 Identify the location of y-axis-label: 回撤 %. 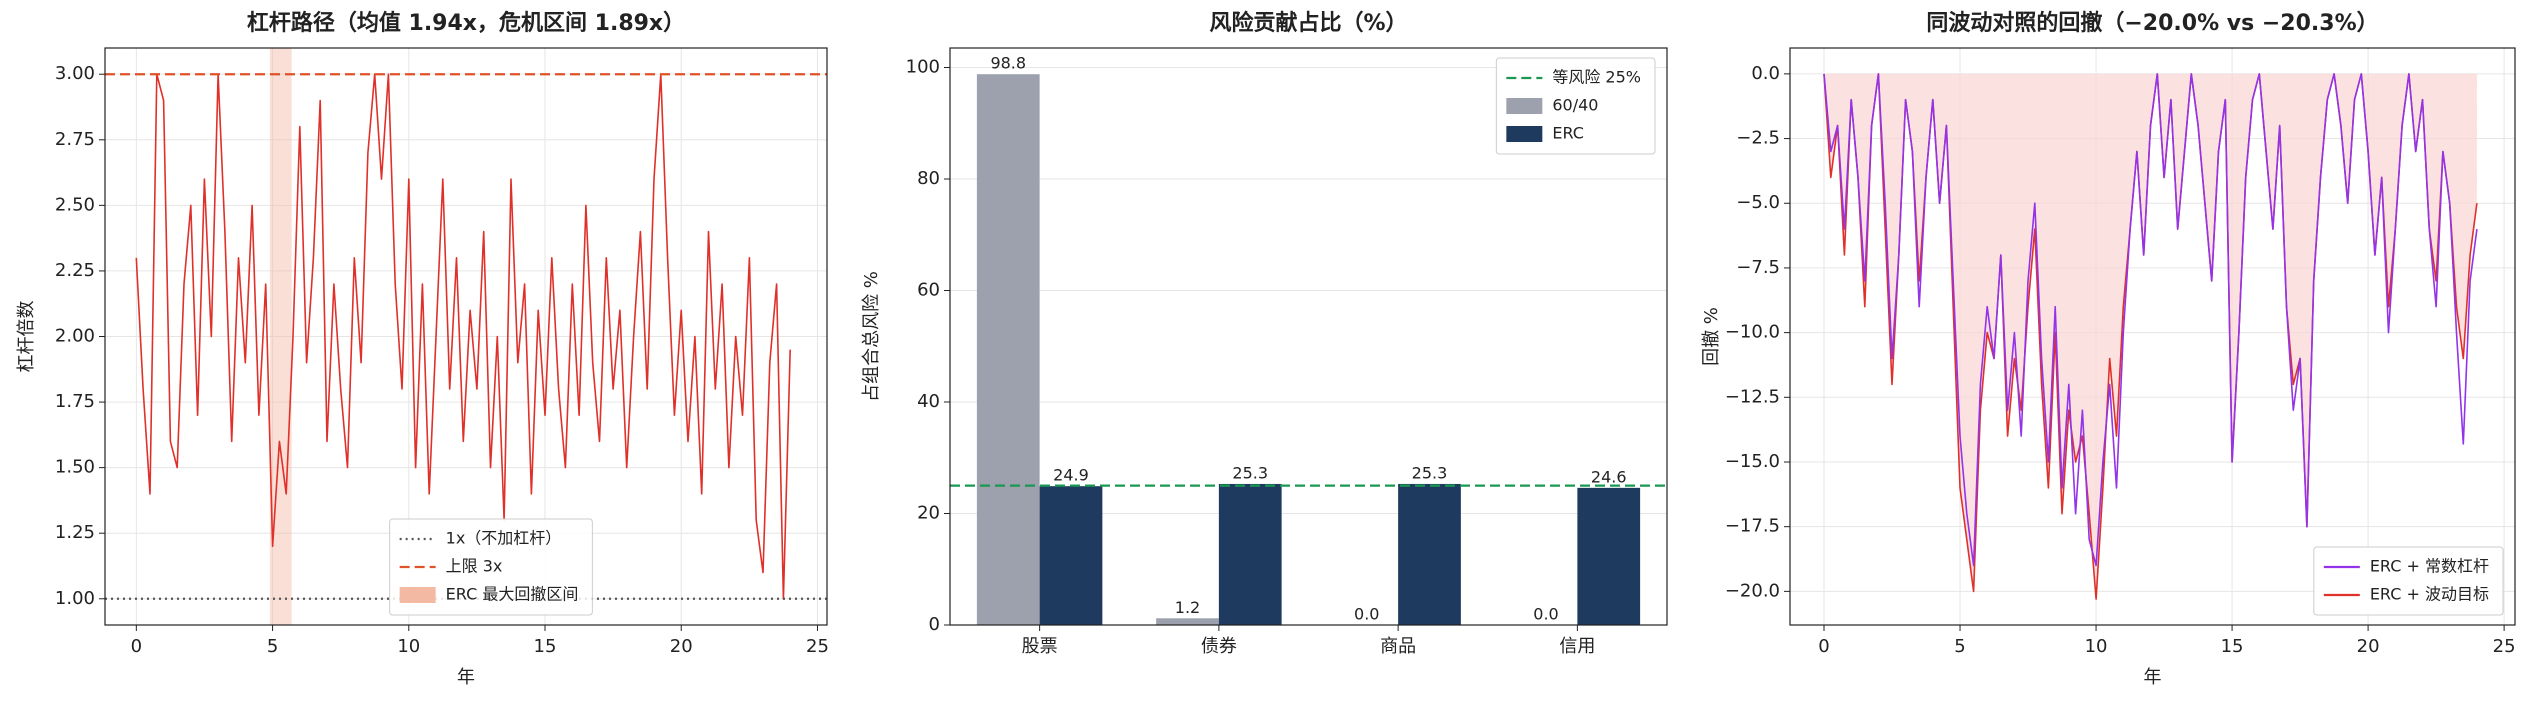
(1711, 336).